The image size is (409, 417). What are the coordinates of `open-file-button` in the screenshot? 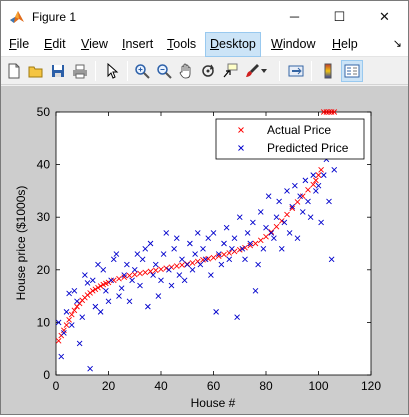 It's located at (36, 71).